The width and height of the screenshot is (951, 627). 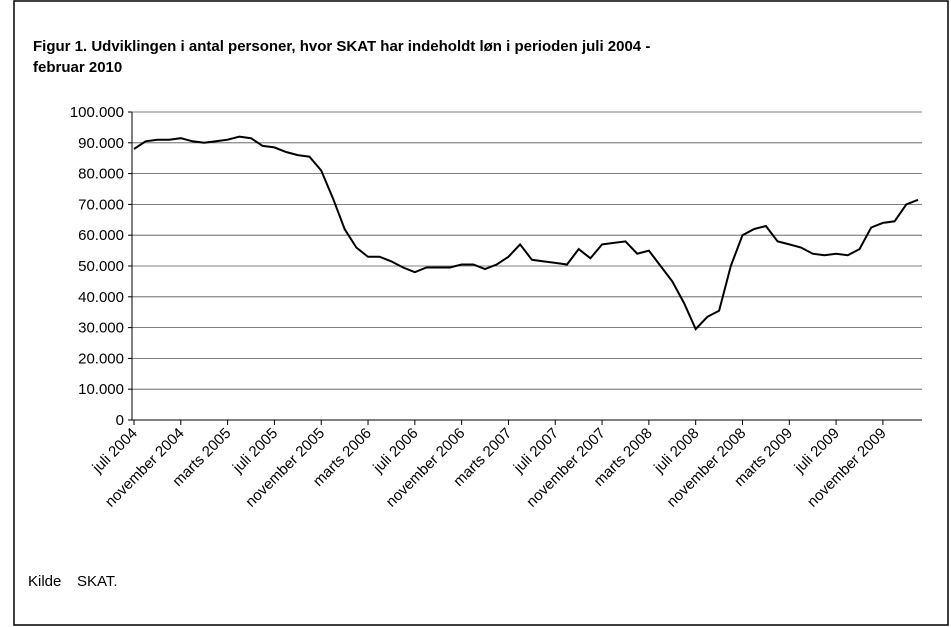 I want to click on chart-title-line2: februar 2010, so click(x=77, y=67).